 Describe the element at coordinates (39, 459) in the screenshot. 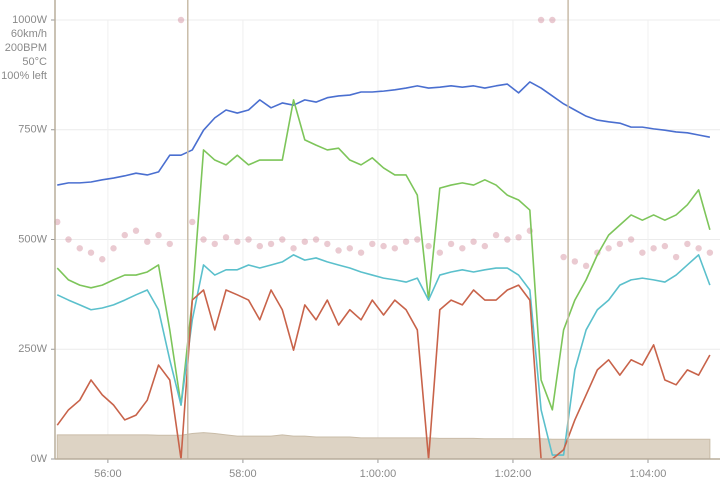

I see `y-tick-label: 0W` at that location.